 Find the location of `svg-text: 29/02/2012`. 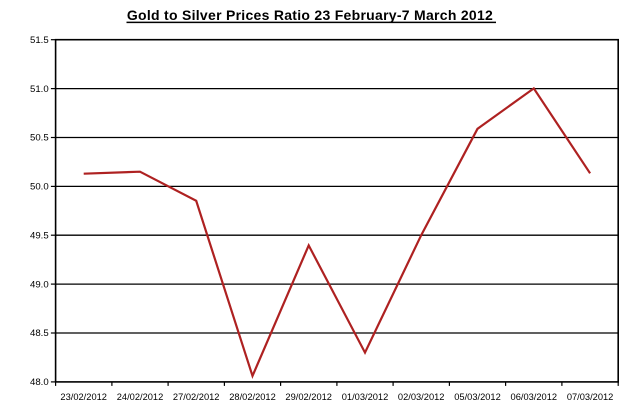

svg-text: 29/02/2012 is located at coordinates (308, 397).